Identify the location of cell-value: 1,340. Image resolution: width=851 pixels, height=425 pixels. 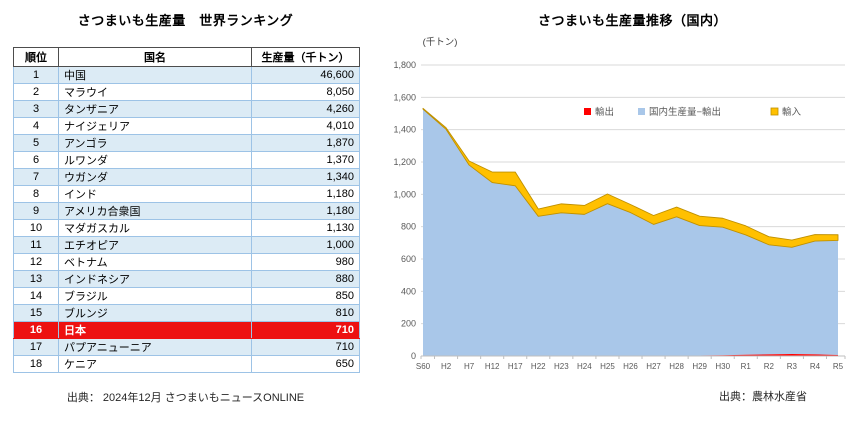
(305, 177).